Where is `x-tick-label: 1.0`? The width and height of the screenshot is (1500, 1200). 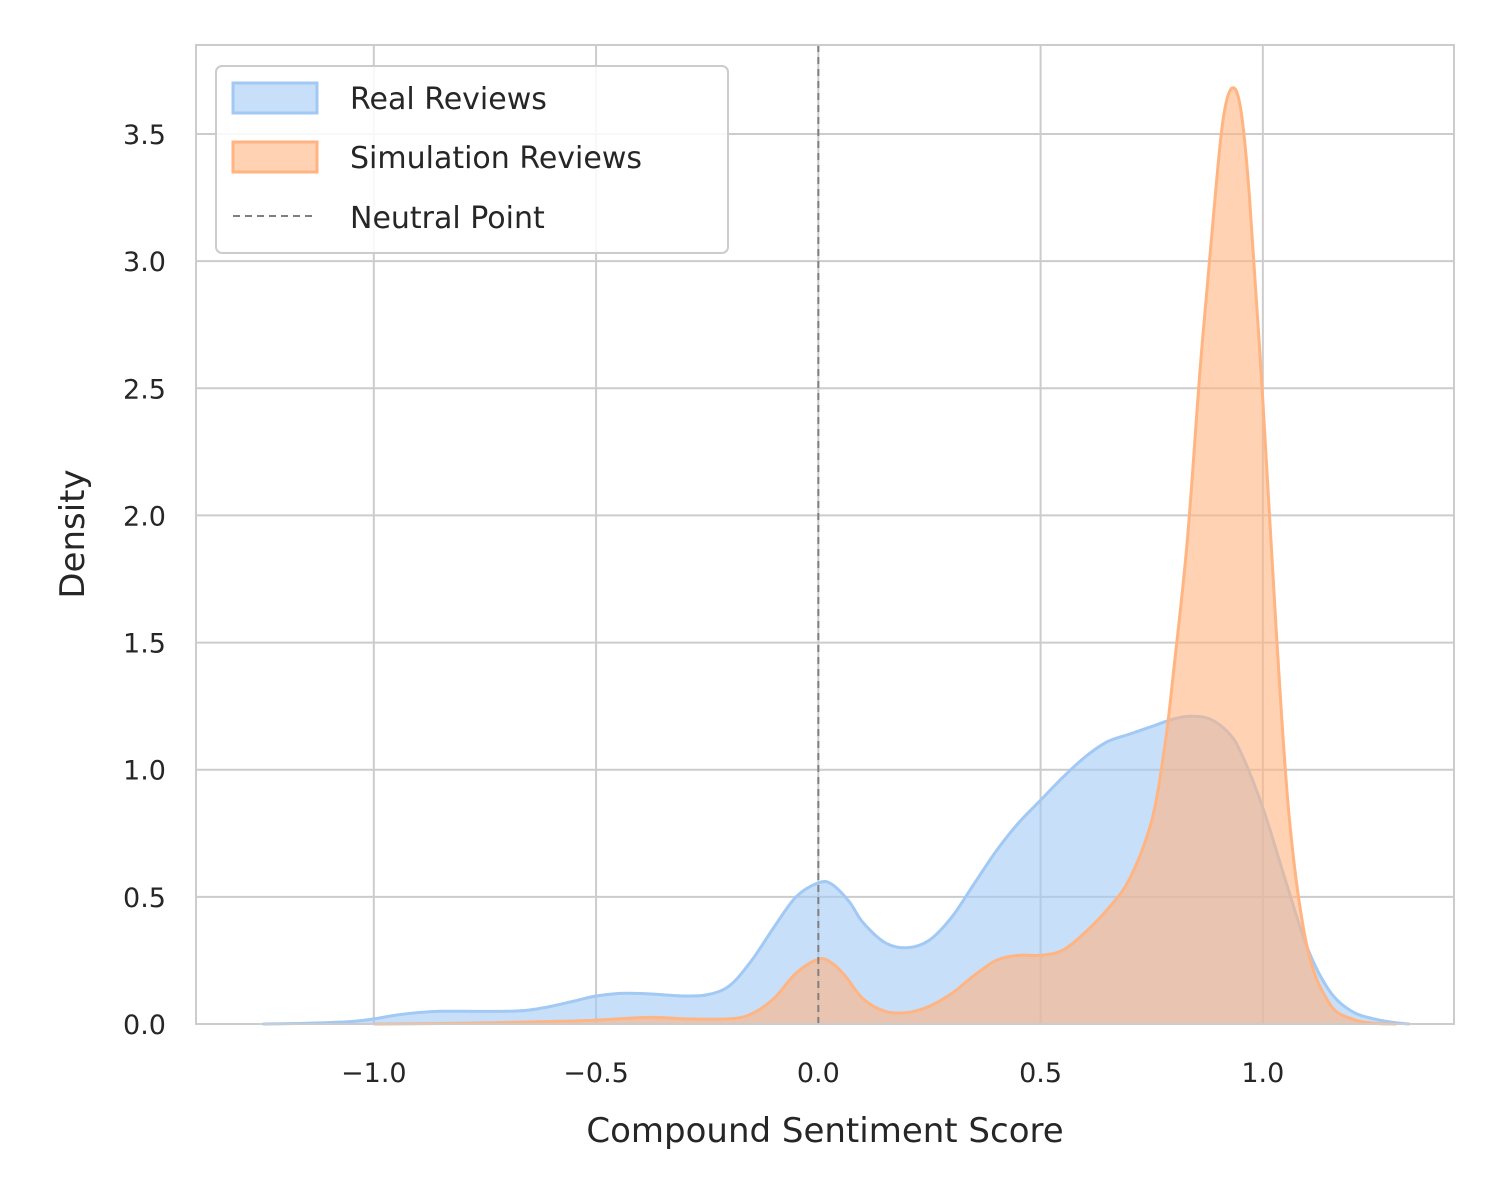 x-tick-label: 1.0 is located at coordinates (1262, 1073).